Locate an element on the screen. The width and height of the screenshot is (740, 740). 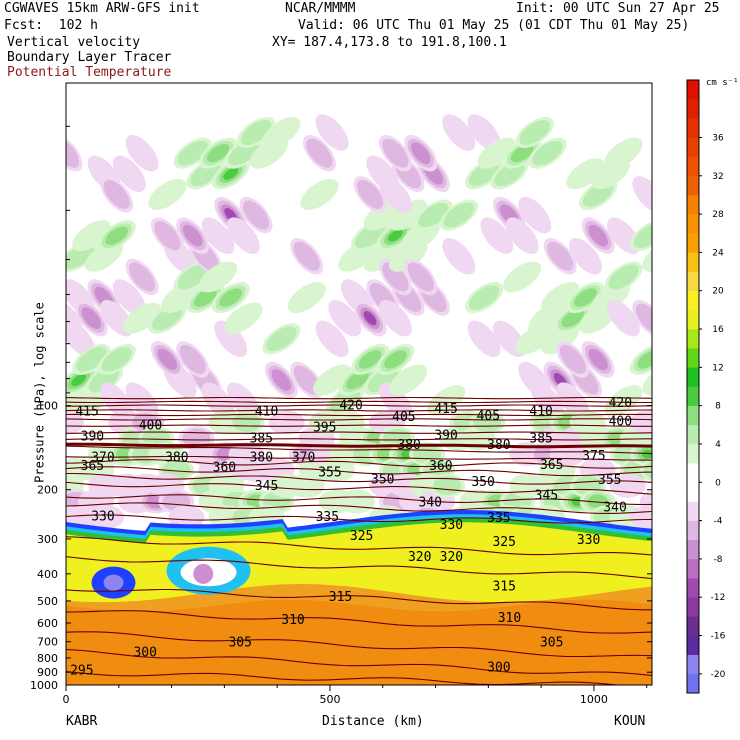
theta-label-14: 330 is located at coordinates (451, 525).